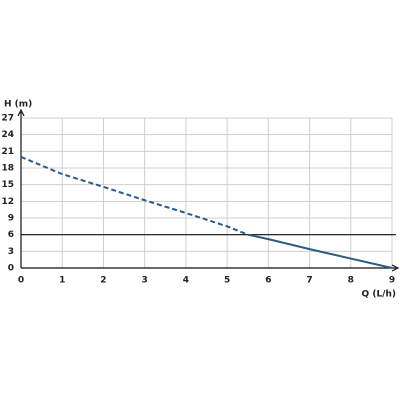 This screenshot has width=400, height=400. I want to click on y-tick-label: 12, so click(7, 202).